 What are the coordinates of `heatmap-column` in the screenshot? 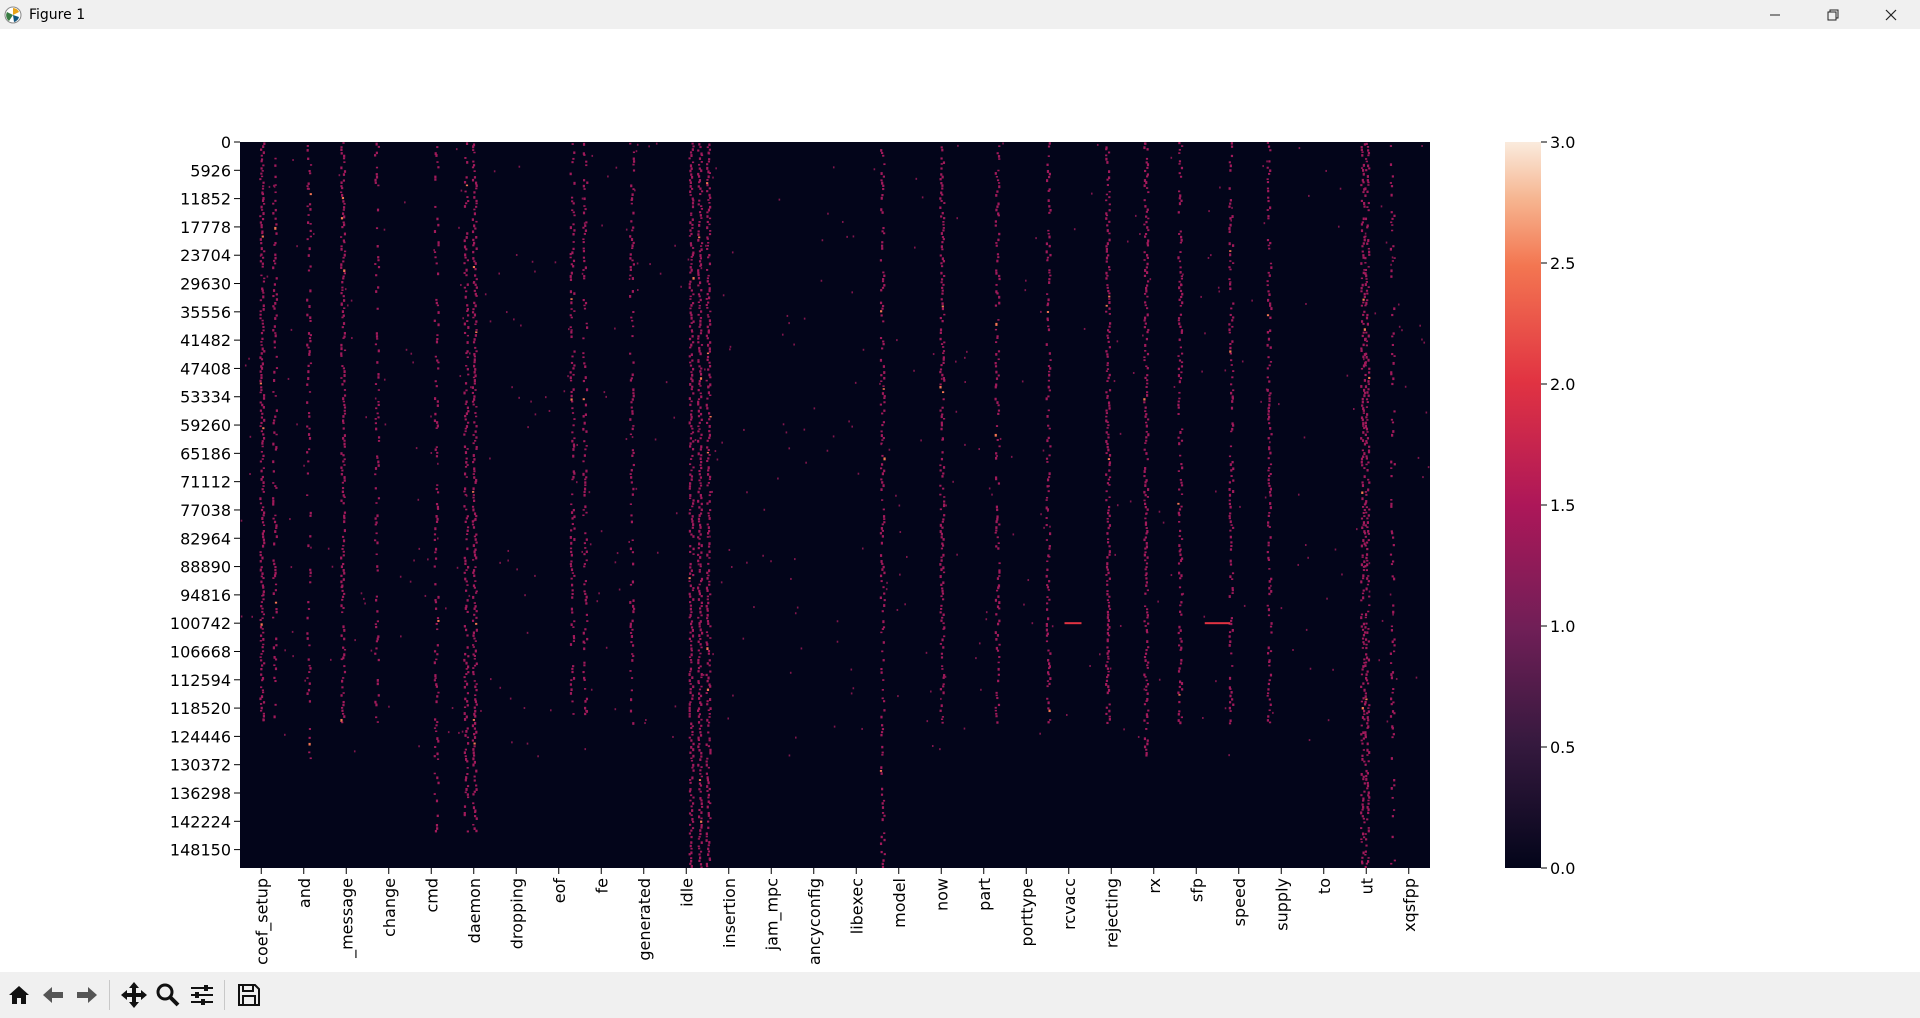 It's located at (572, 429).